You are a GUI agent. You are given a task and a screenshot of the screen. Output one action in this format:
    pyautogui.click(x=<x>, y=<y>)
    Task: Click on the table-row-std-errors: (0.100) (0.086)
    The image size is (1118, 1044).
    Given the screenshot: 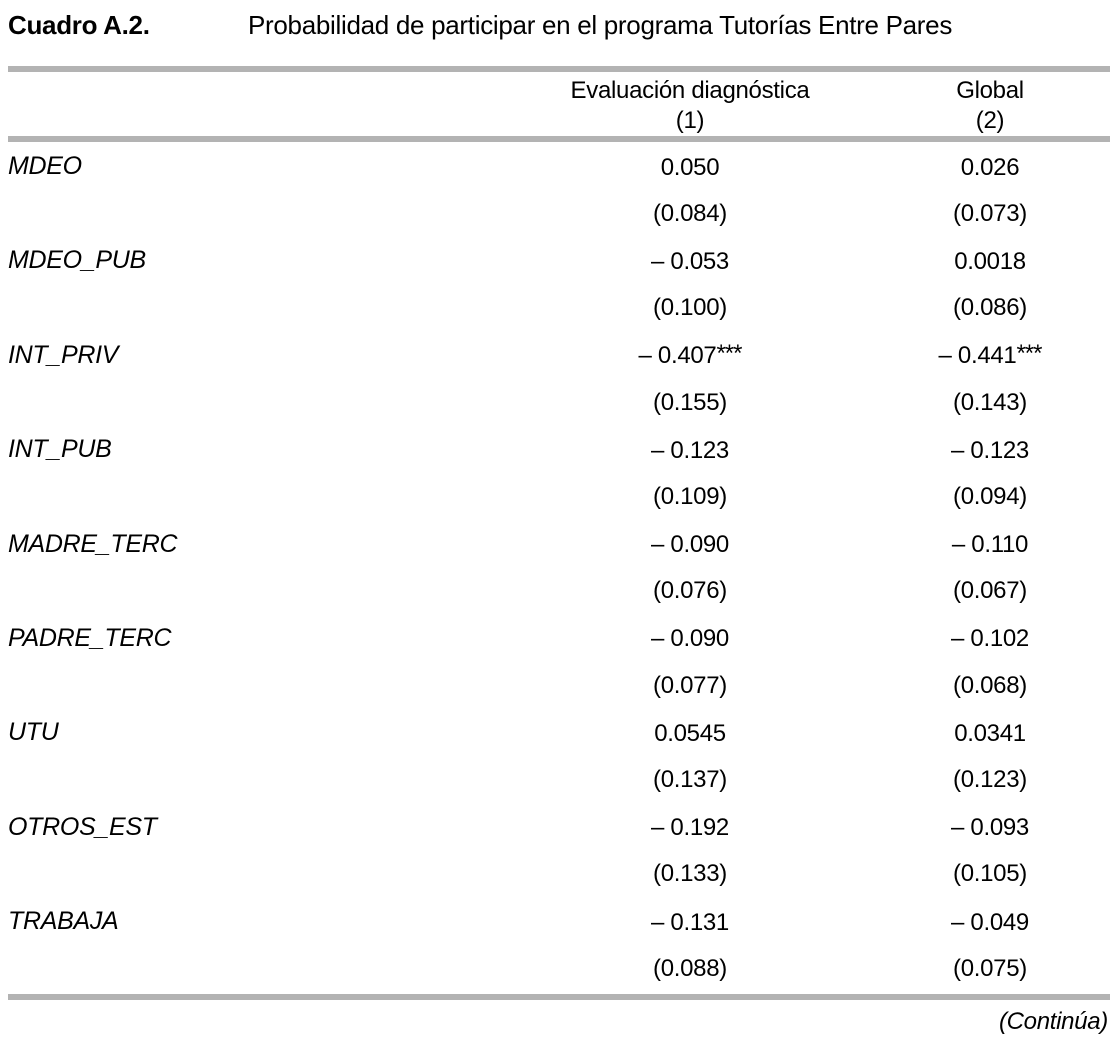 What is the action you would take?
    pyautogui.click(x=559, y=308)
    